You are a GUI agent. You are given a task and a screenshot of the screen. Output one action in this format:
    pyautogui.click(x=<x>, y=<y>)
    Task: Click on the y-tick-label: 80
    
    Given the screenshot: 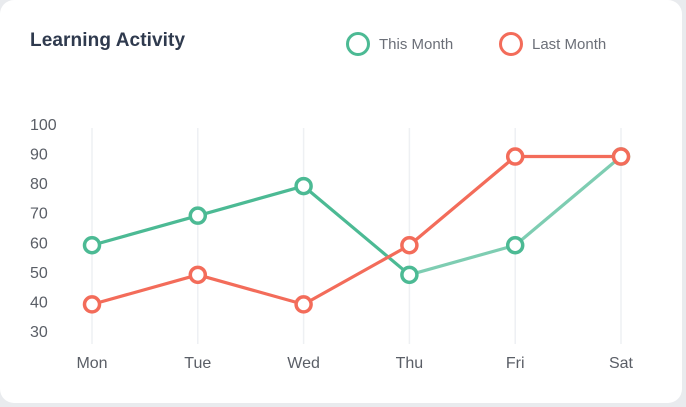 What is the action you would take?
    pyautogui.click(x=39, y=184)
    